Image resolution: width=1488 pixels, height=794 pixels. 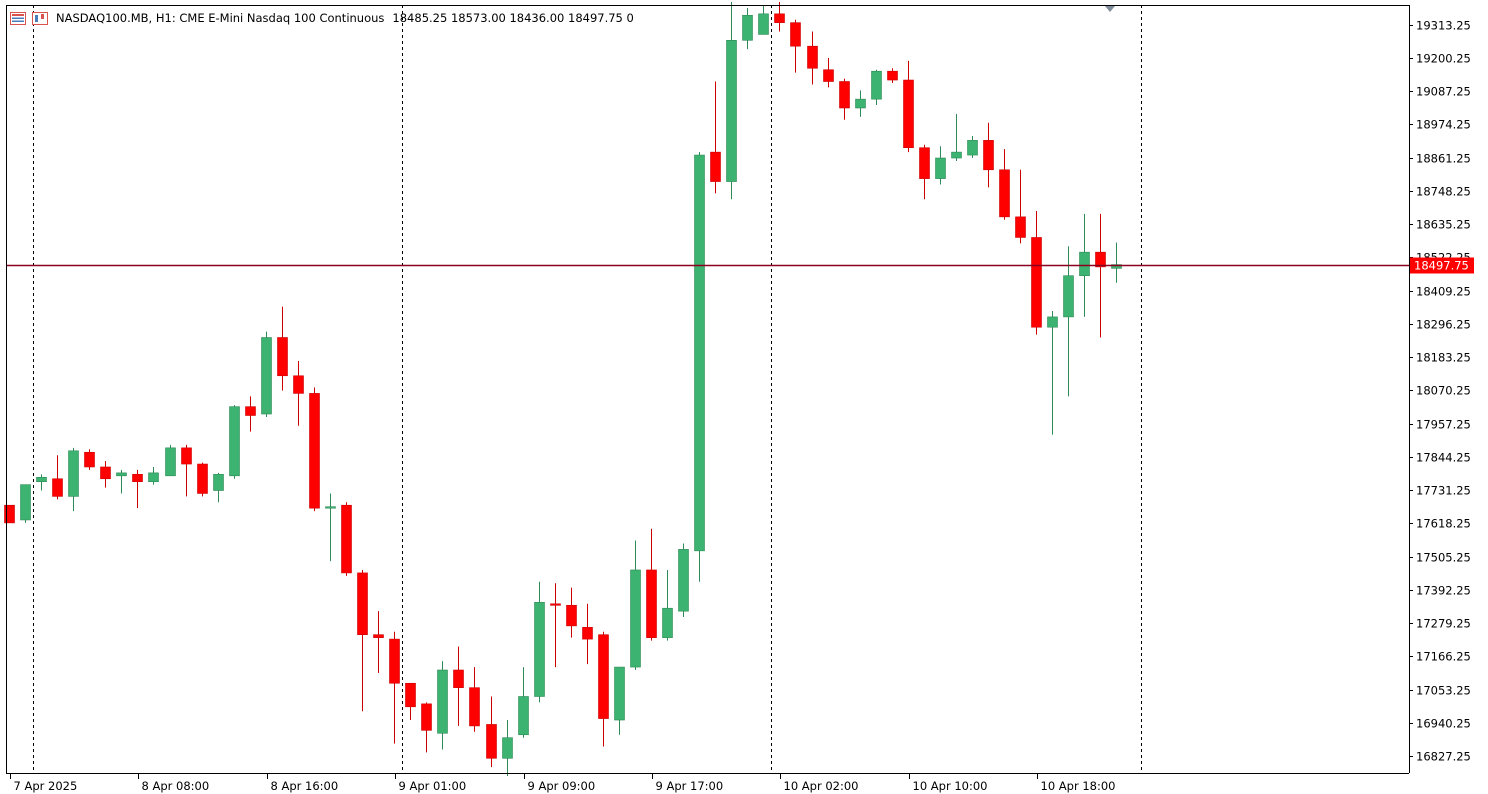 What do you see at coordinates (40, 18) in the screenshot?
I see `chart-settings-icon` at bounding box center [40, 18].